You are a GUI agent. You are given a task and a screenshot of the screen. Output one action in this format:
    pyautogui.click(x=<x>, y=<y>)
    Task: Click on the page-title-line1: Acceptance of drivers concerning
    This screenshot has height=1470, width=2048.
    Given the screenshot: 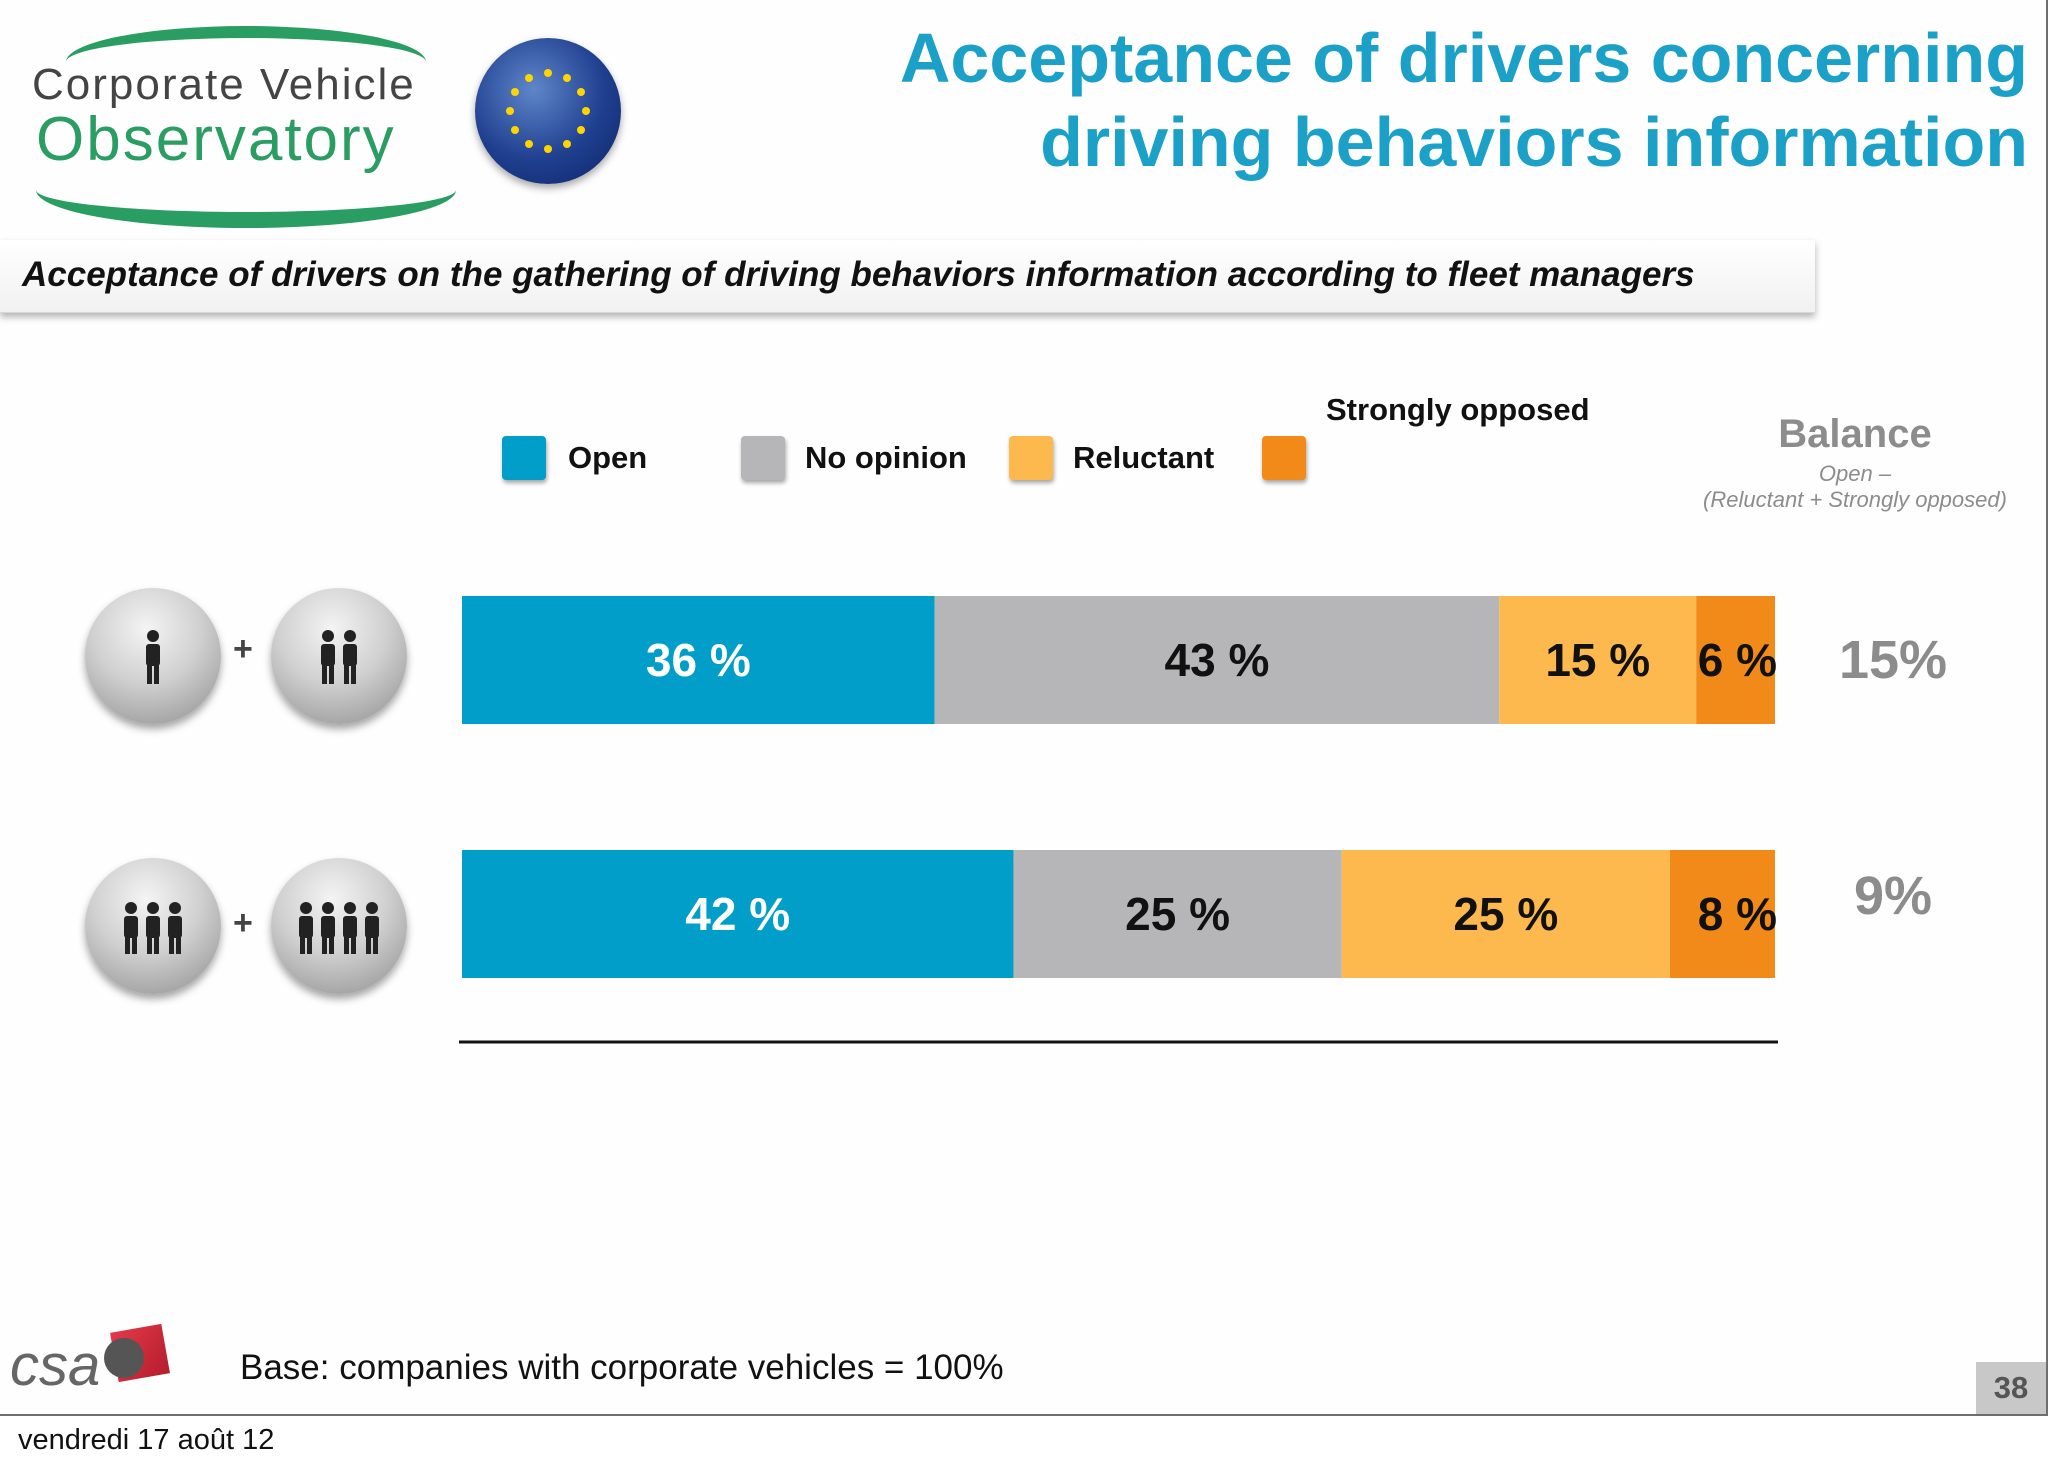 What is the action you would take?
    pyautogui.click(x=1463, y=58)
    